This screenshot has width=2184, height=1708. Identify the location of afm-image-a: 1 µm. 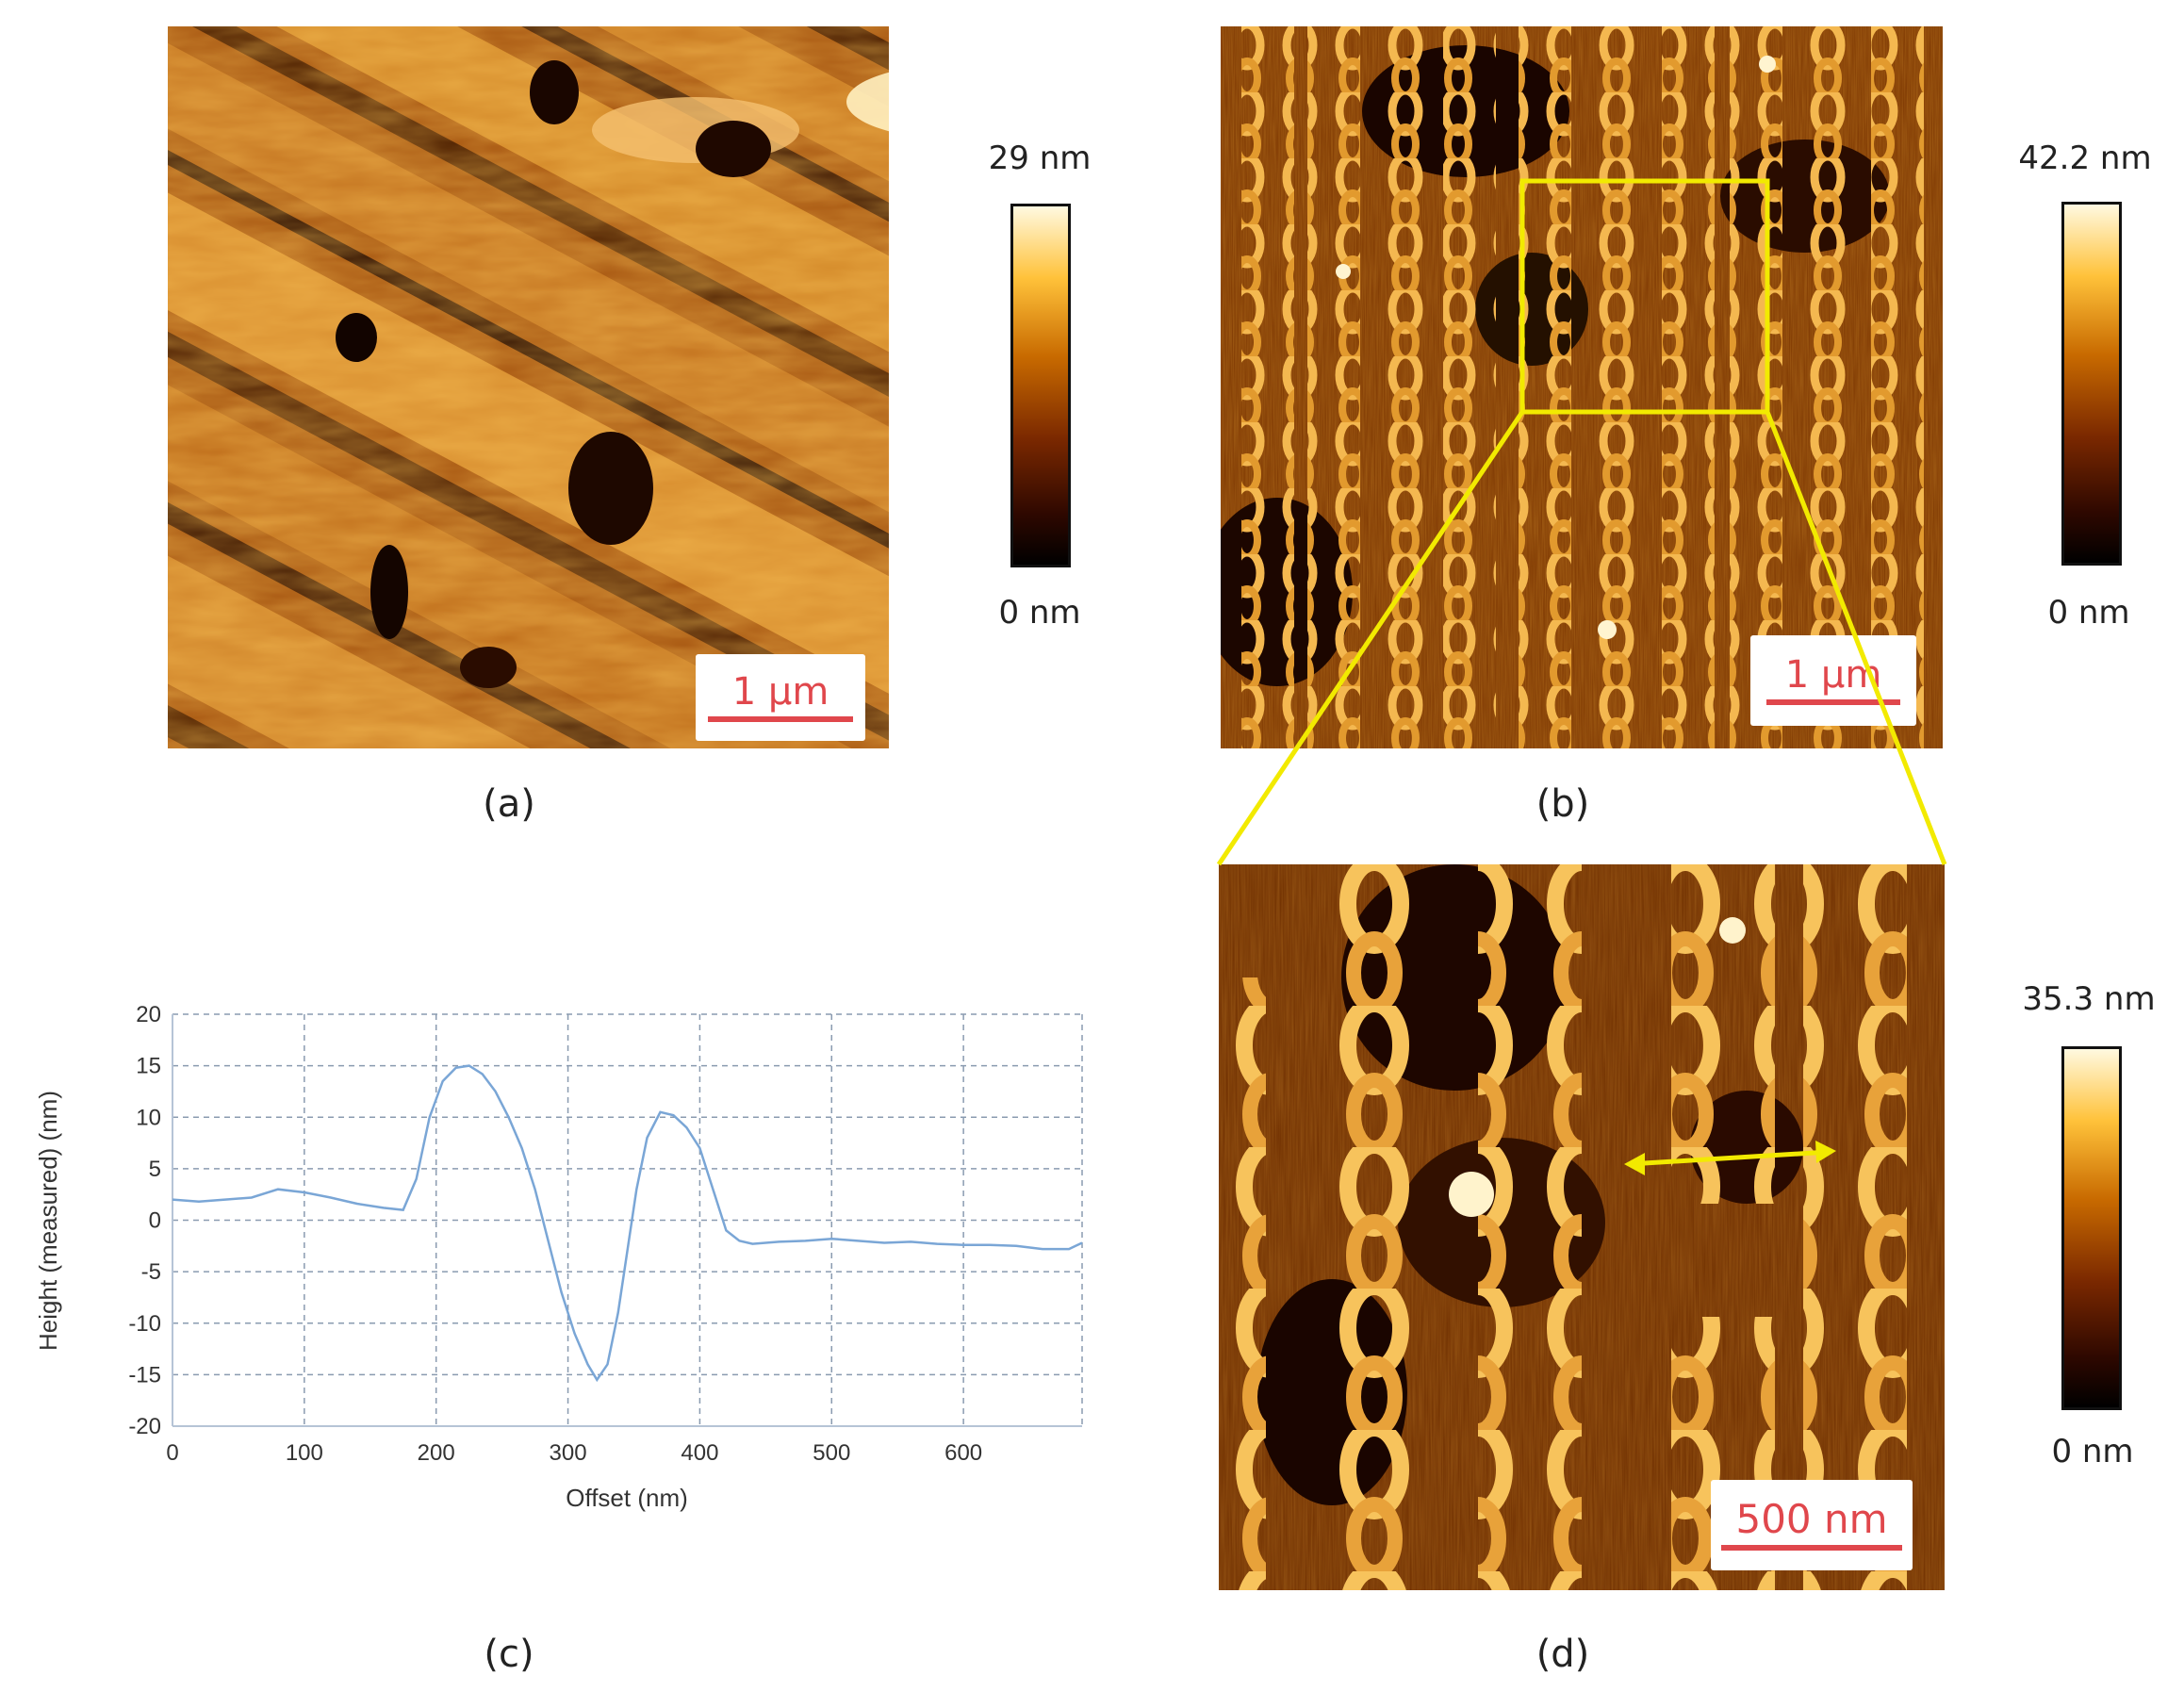
(529, 387).